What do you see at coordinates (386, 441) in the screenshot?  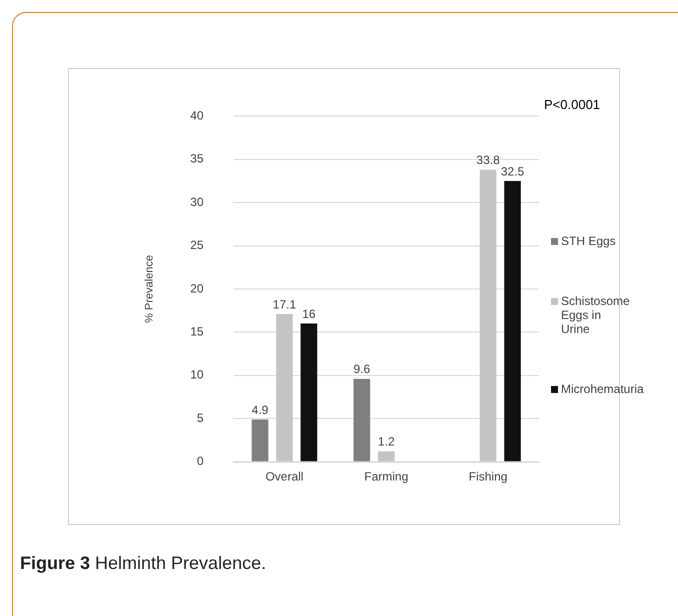 I see `data-label: 1.2` at bounding box center [386, 441].